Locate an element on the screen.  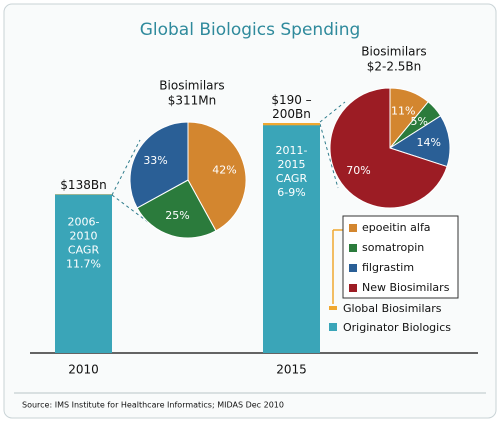
bar-note: 6-9% is located at coordinates (291, 192).